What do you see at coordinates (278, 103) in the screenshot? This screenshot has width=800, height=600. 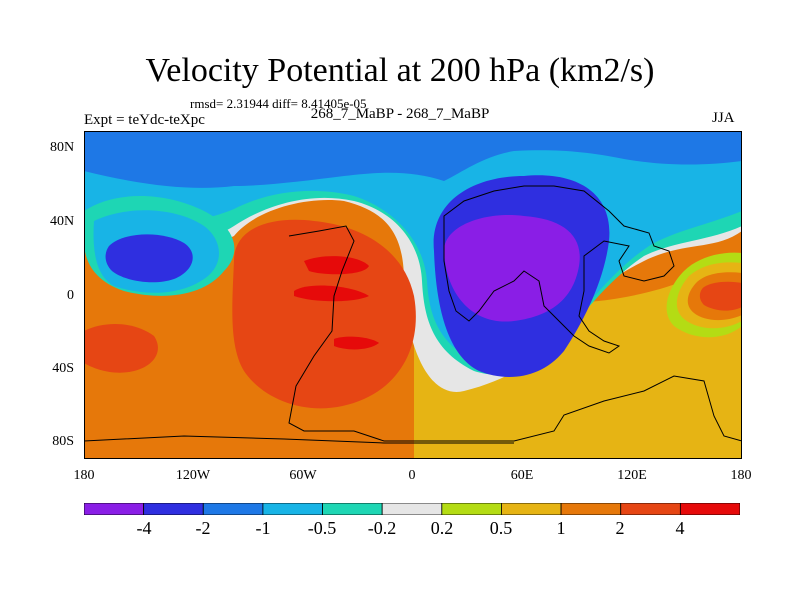 I see `stats-label: rmsd= 2.31944 diff= 8.41405e-05` at bounding box center [278, 103].